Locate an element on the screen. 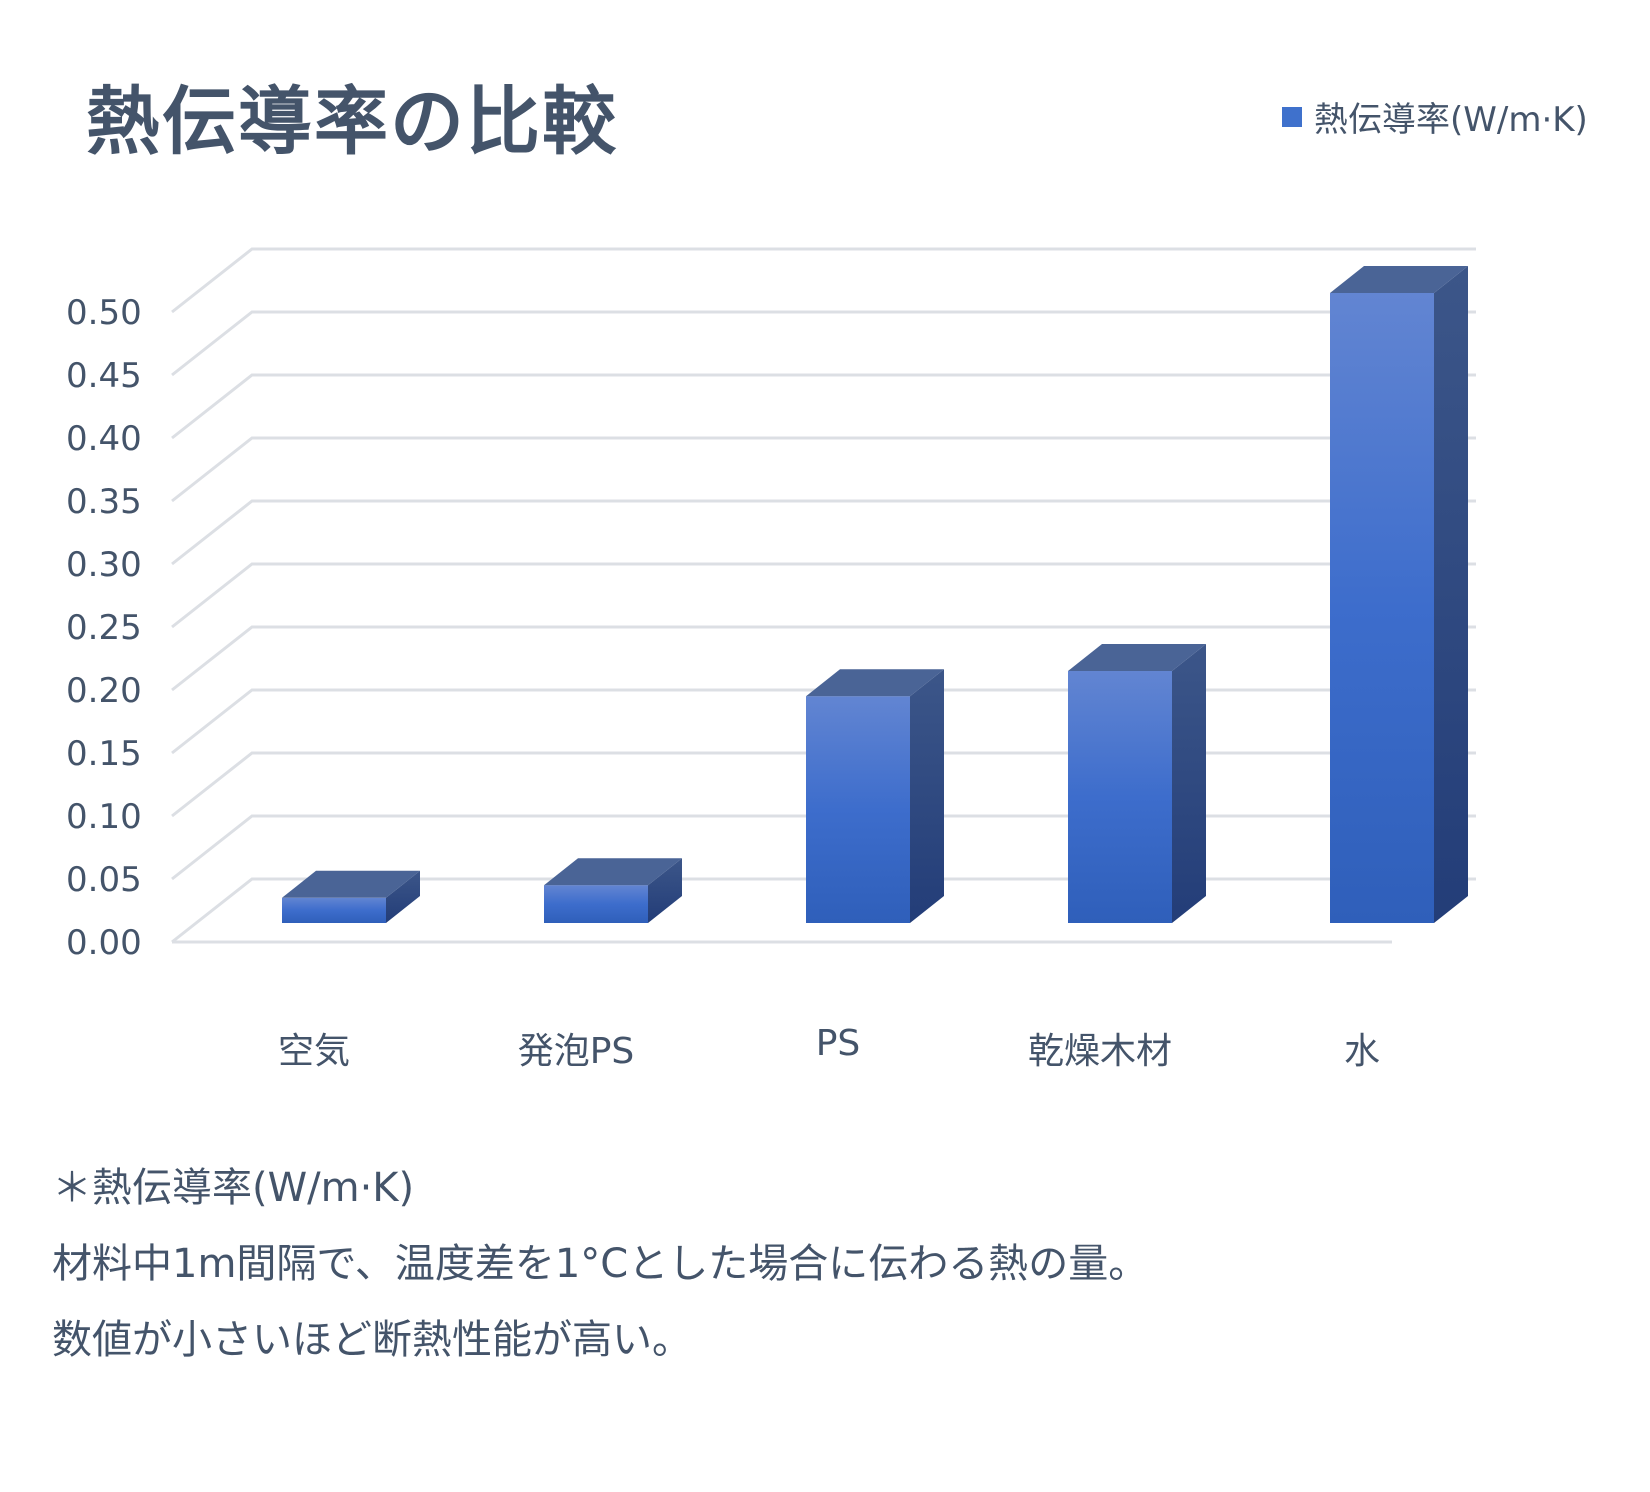 The height and width of the screenshot is (1492, 1650). y-tick-label: 0.00 is located at coordinates (104, 943).